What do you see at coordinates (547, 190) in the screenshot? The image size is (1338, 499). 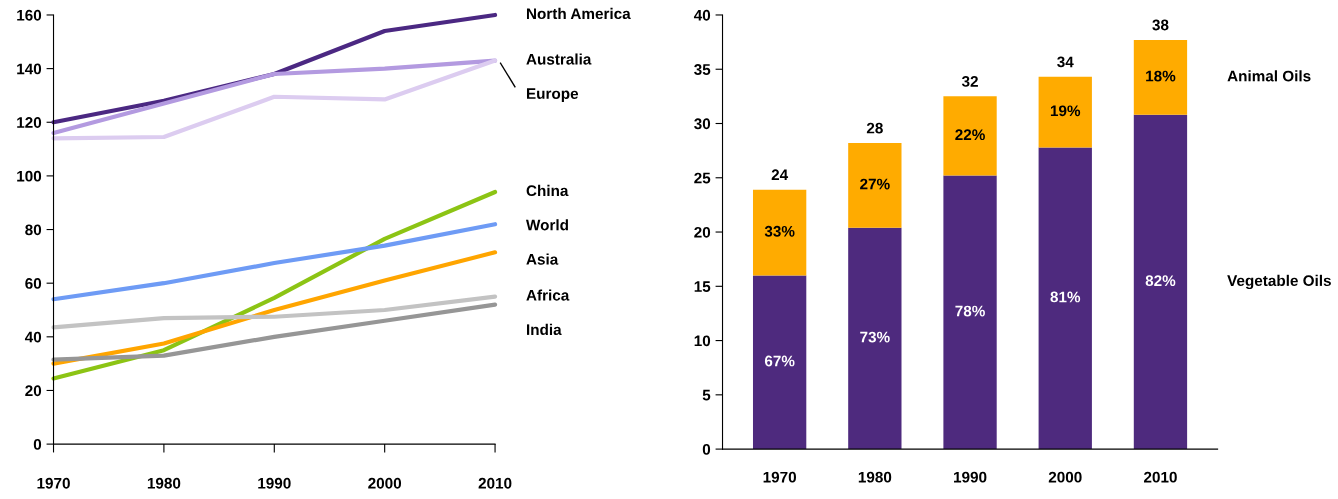 I see `text: China` at bounding box center [547, 190].